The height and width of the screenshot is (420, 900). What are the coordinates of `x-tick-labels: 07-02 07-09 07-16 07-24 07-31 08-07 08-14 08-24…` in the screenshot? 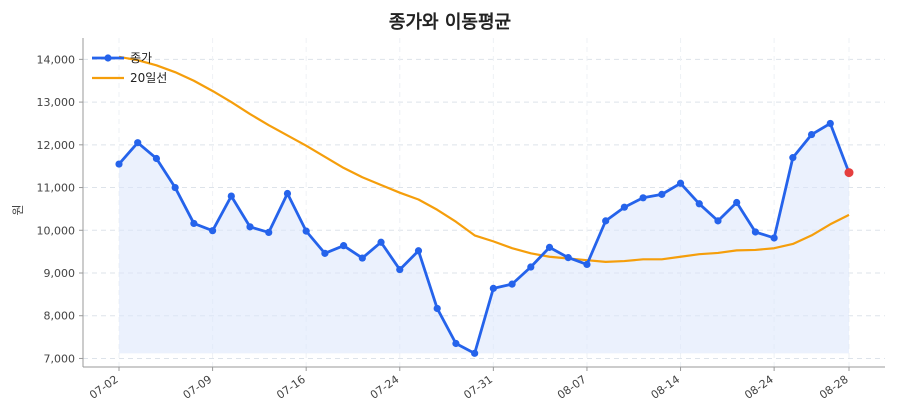 It's located at (469, 384).